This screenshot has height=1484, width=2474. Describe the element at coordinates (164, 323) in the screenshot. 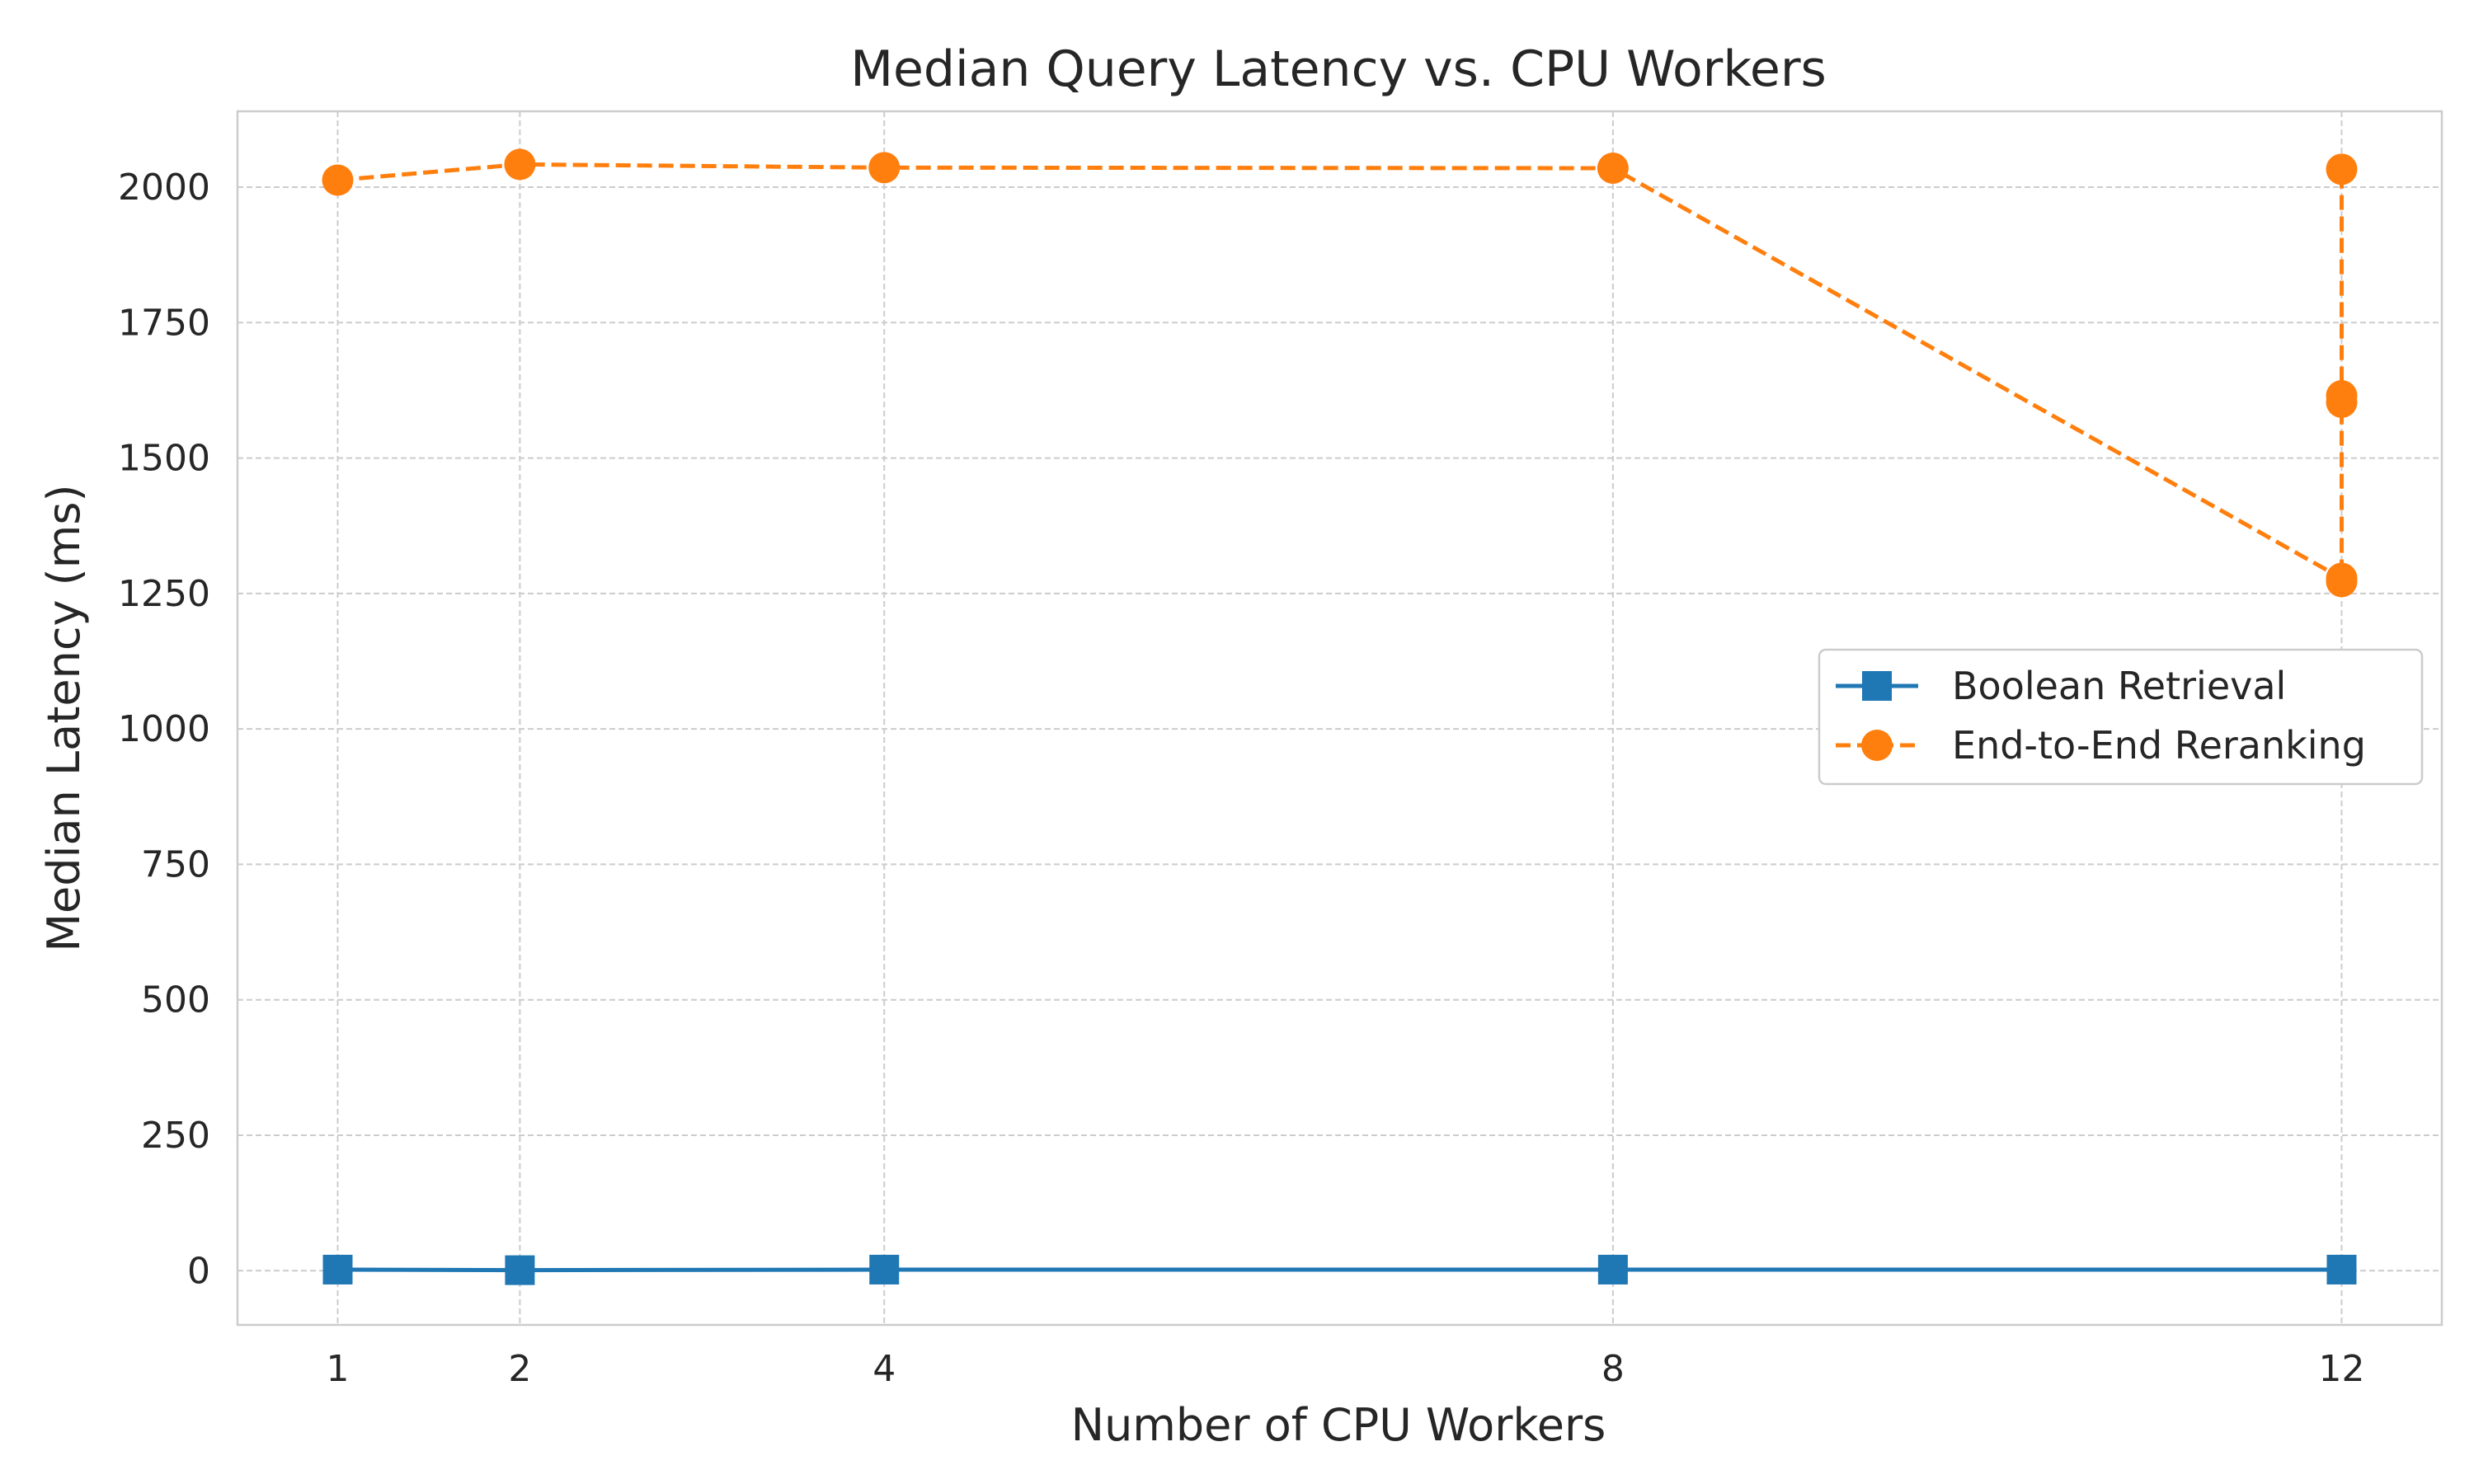

I see `y-tick-label: 1750` at that location.